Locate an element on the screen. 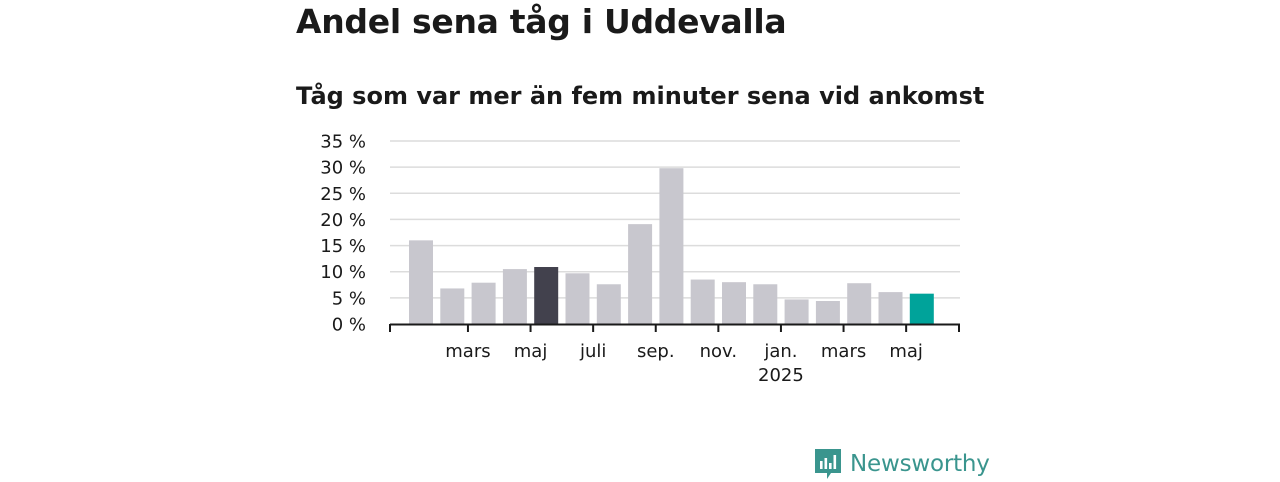 This screenshot has height=482, width=1280. bars is located at coordinates (671, 246).